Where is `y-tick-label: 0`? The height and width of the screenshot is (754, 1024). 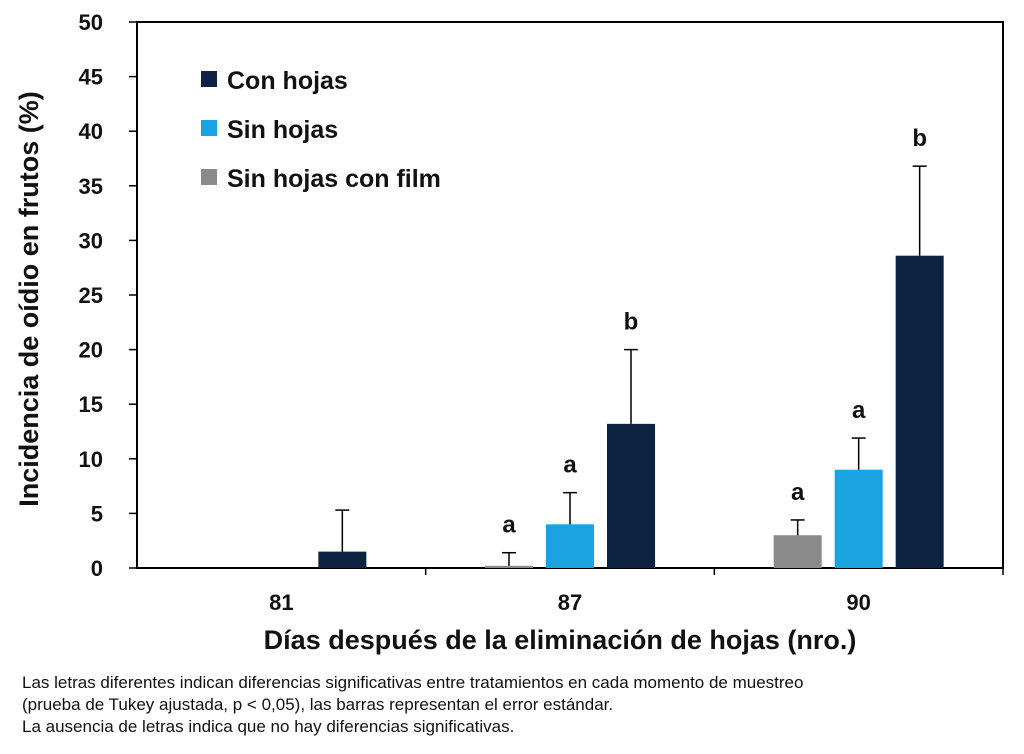
y-tick-label: 0 is located at coordinates (97, 568).